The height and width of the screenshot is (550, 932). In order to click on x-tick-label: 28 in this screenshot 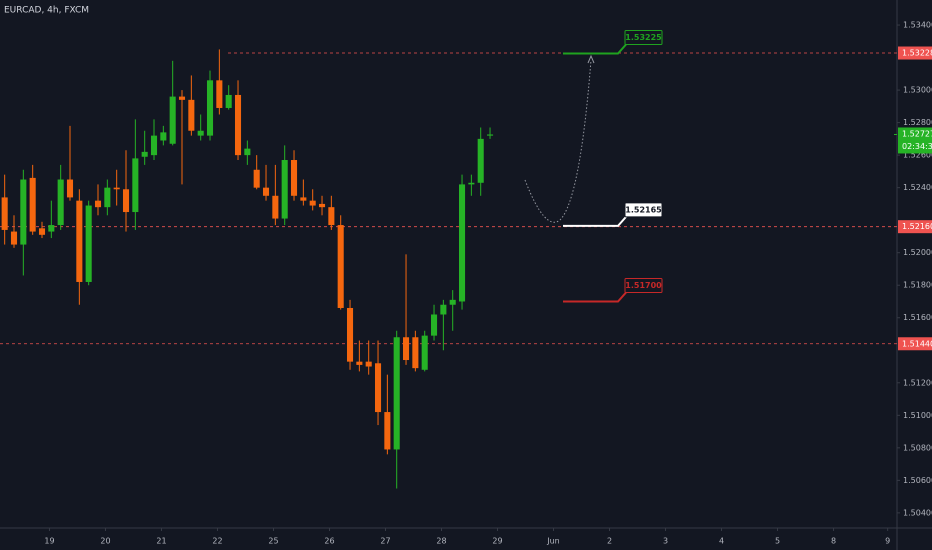, I will do `click(441, 541)`.